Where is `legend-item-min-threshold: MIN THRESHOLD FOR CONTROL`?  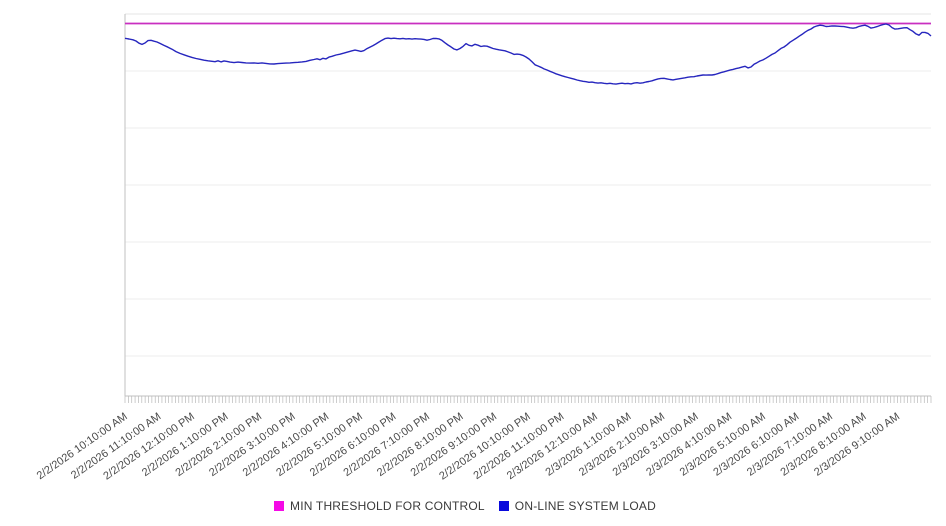 legend-item-min-threshold: MIN THRESHOLD FOR CONTROL is located at coordinates (379, 506).